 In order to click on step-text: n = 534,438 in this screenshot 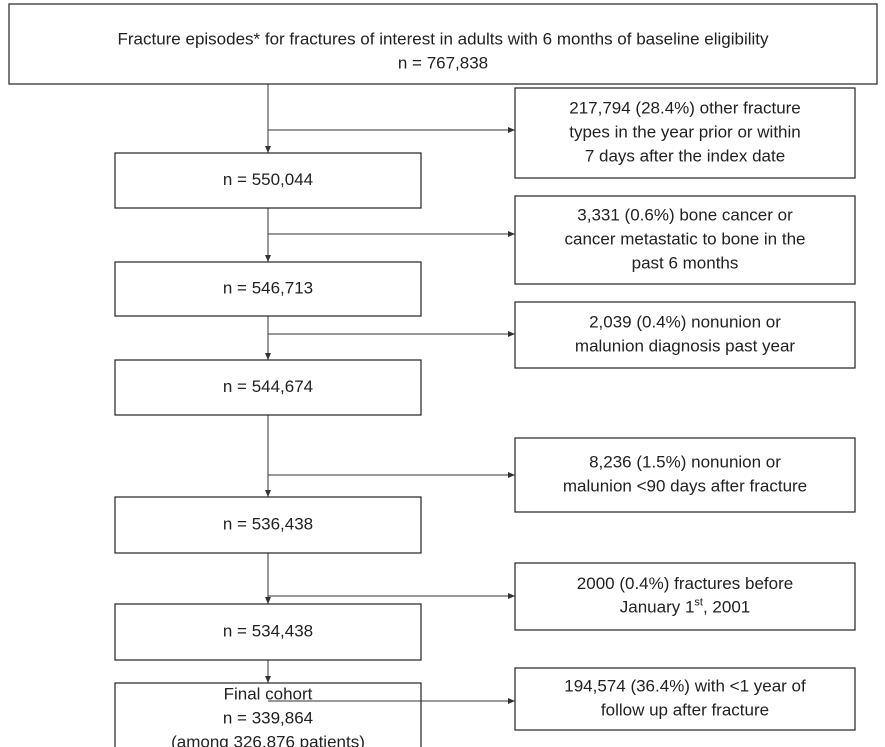, I will do `click(268, 630)`.